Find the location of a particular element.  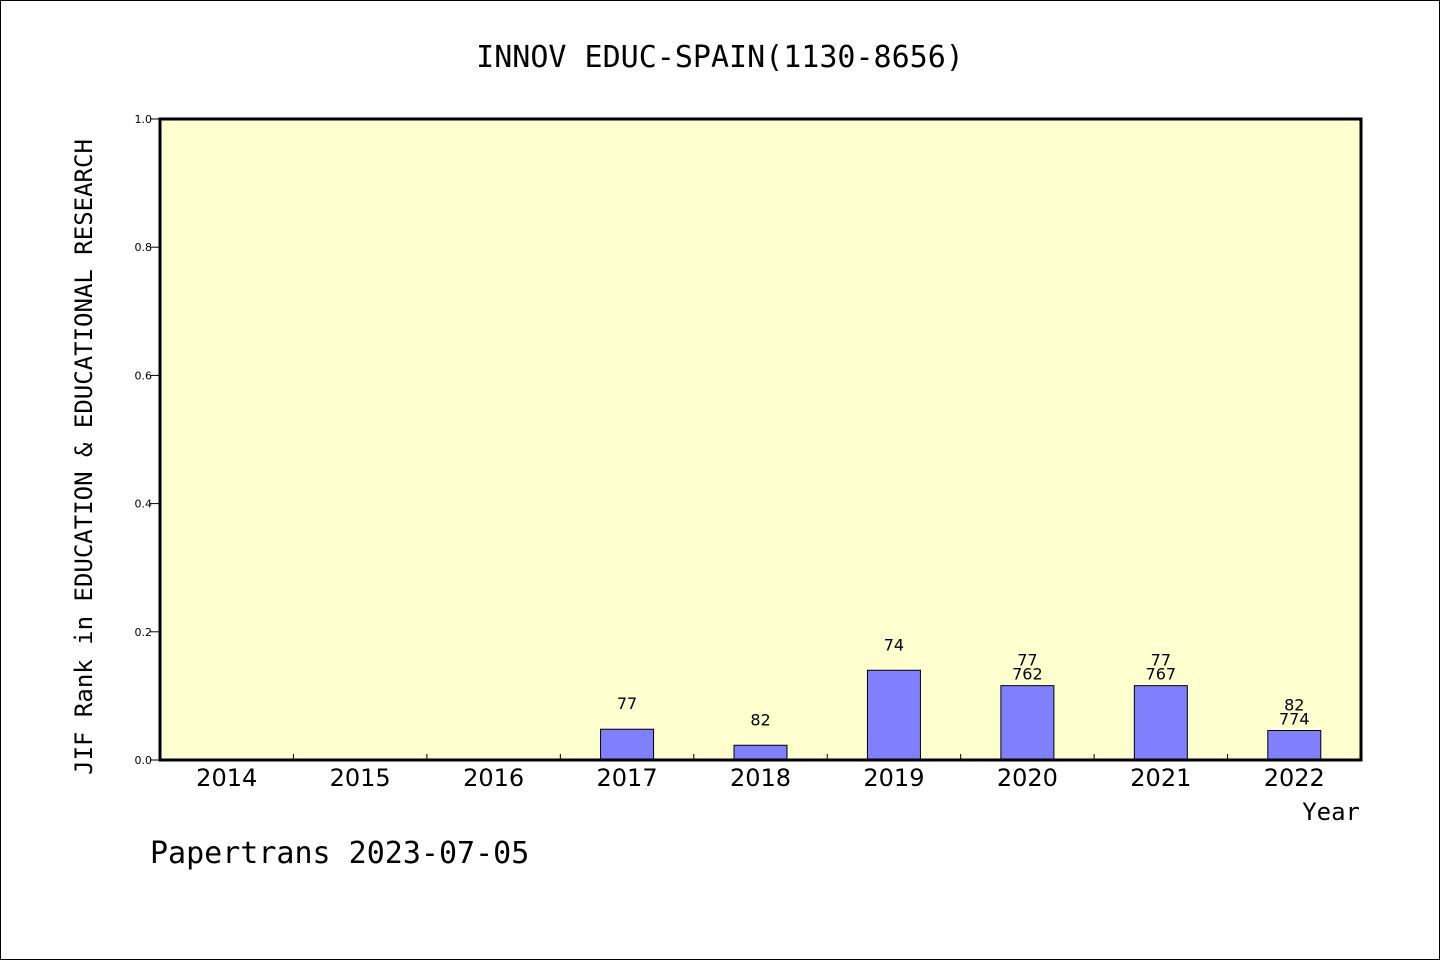

x-tick-label: 2016 is located at coordinates (493, 778).